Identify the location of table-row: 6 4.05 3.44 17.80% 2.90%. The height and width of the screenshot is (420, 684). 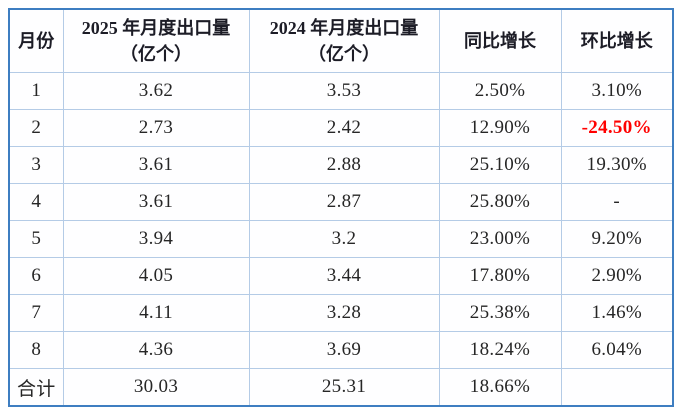
(341, 276).